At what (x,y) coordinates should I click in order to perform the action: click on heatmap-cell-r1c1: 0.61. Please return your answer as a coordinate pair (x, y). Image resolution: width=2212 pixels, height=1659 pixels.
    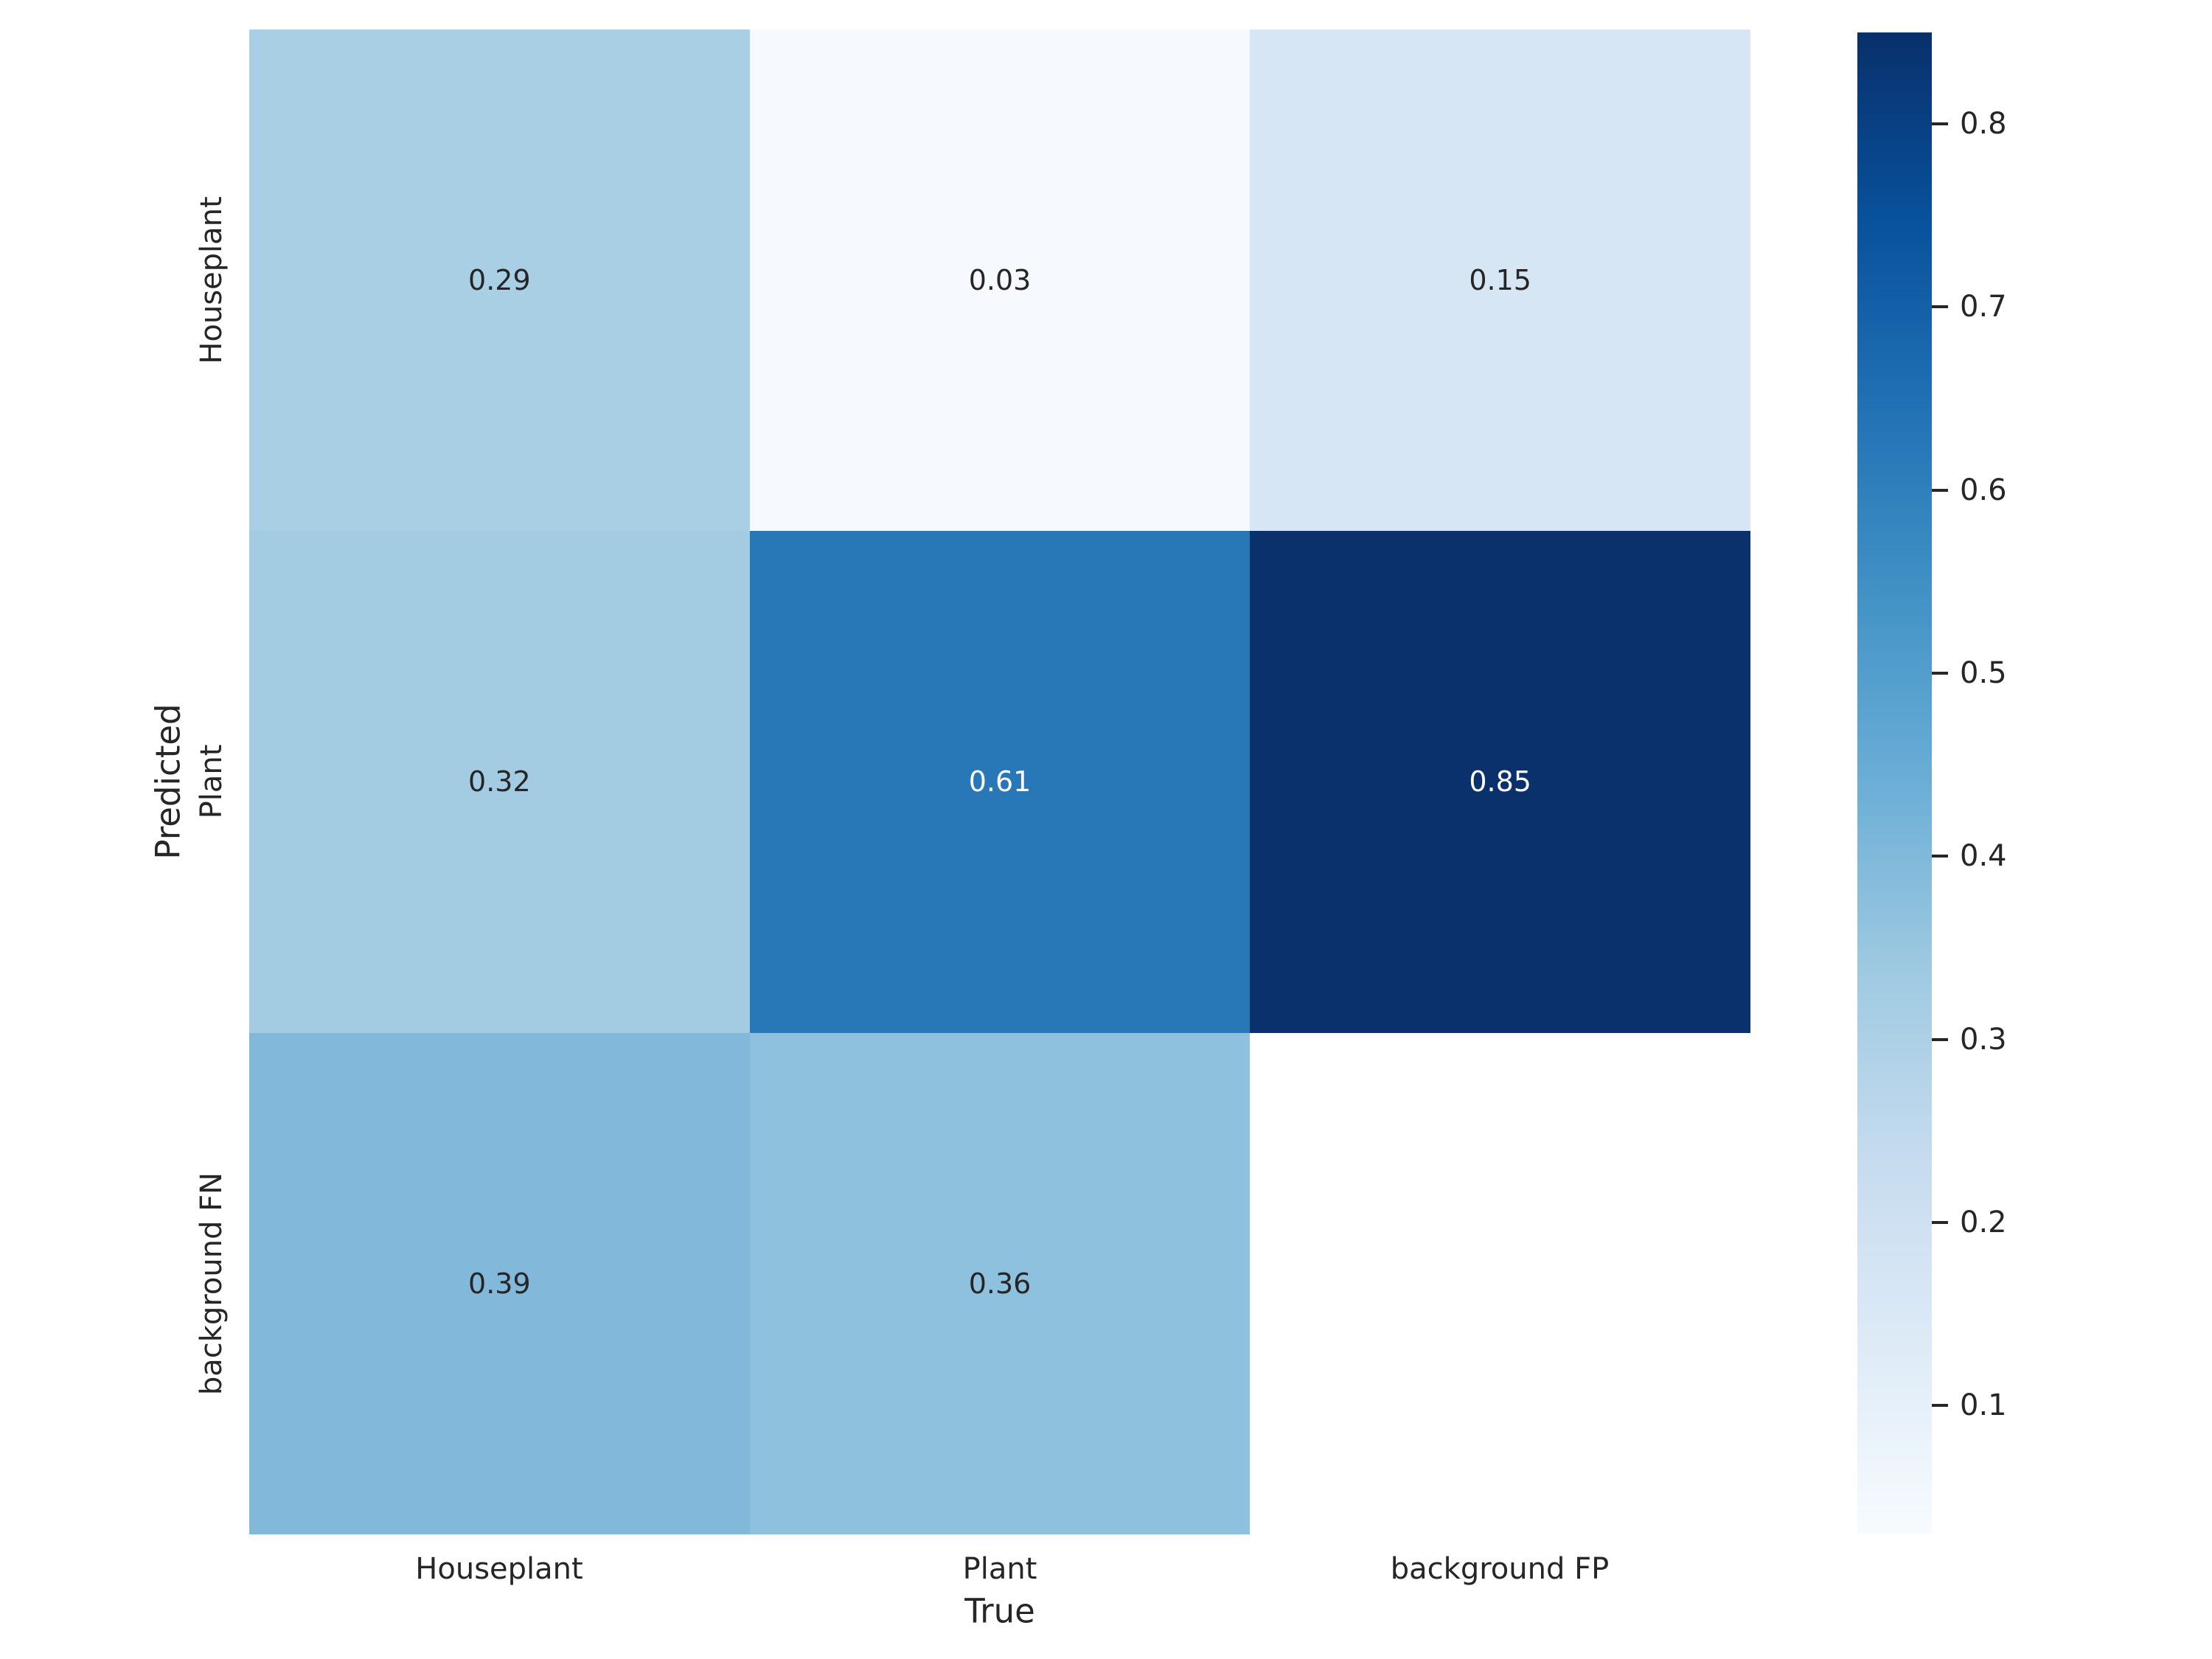
    Looking at the image, I should click on (1000, 782).